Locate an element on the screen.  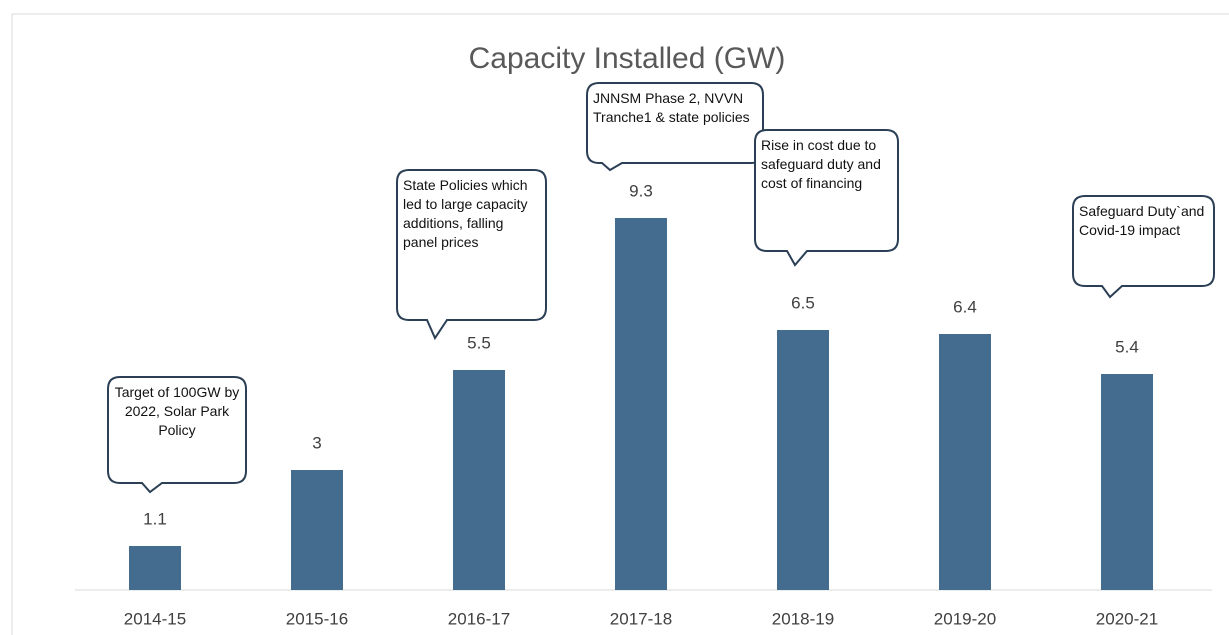
value-label: 5.5 is located at coordinates (479, 342).